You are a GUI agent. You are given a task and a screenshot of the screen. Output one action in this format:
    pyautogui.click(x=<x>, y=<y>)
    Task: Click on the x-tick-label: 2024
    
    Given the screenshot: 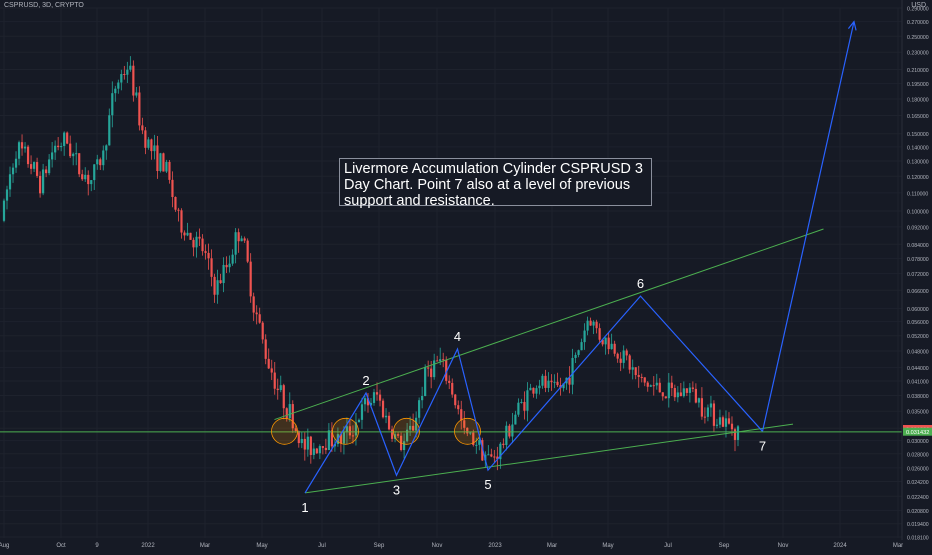 What is the action you would take?
    pyautogui.click(x=840, y=546)
    